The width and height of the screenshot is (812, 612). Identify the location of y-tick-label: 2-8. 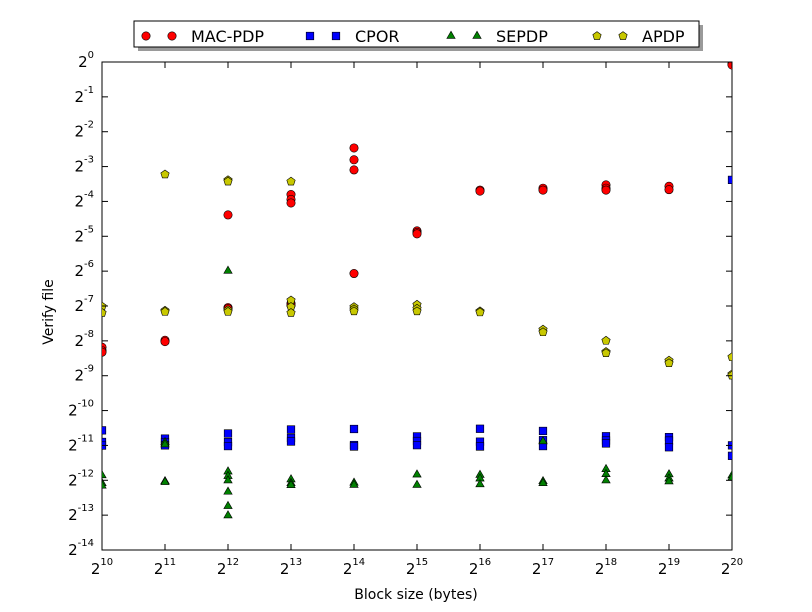
(84, 339).